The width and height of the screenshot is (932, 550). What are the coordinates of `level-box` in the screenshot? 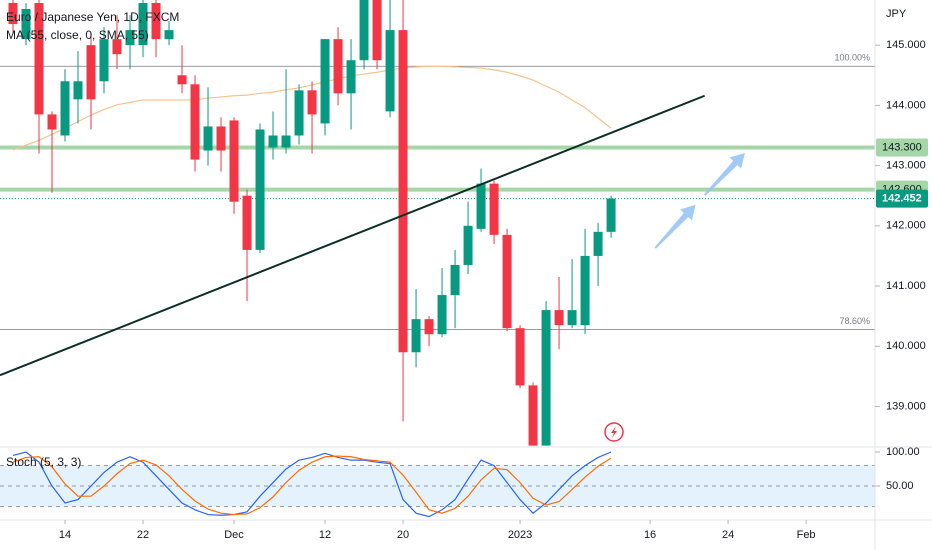 It's located at (902, 147).